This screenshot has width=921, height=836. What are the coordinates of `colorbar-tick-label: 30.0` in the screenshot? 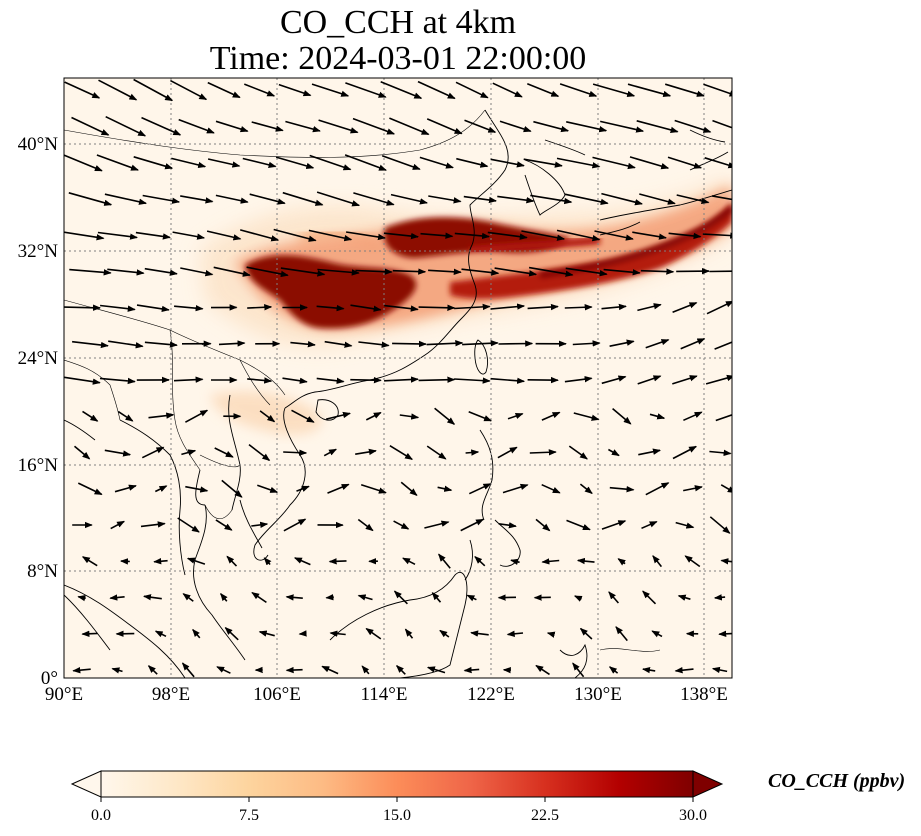 It's located at (693, 815).